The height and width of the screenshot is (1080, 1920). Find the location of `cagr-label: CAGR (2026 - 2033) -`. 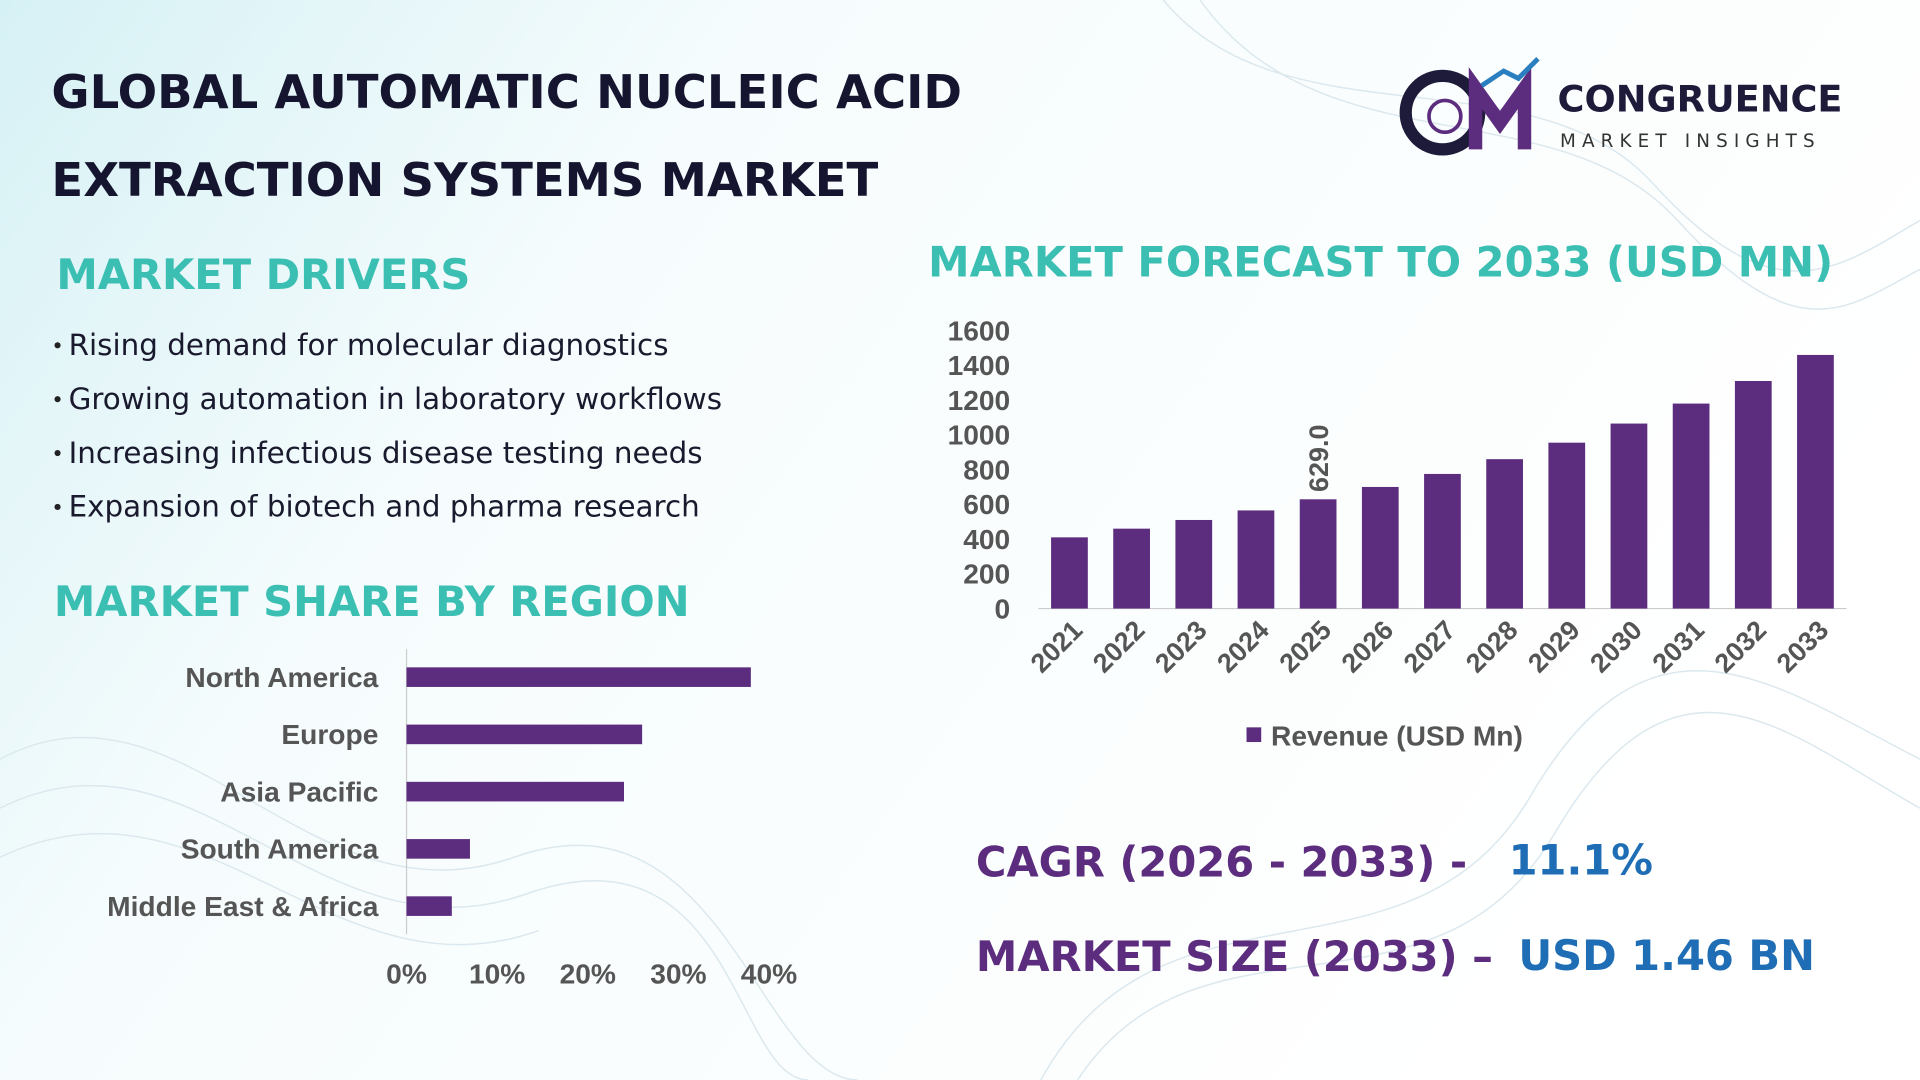

cagr-label: CAGR (2026 - 2033) - is located at coordinates (1221, 862).